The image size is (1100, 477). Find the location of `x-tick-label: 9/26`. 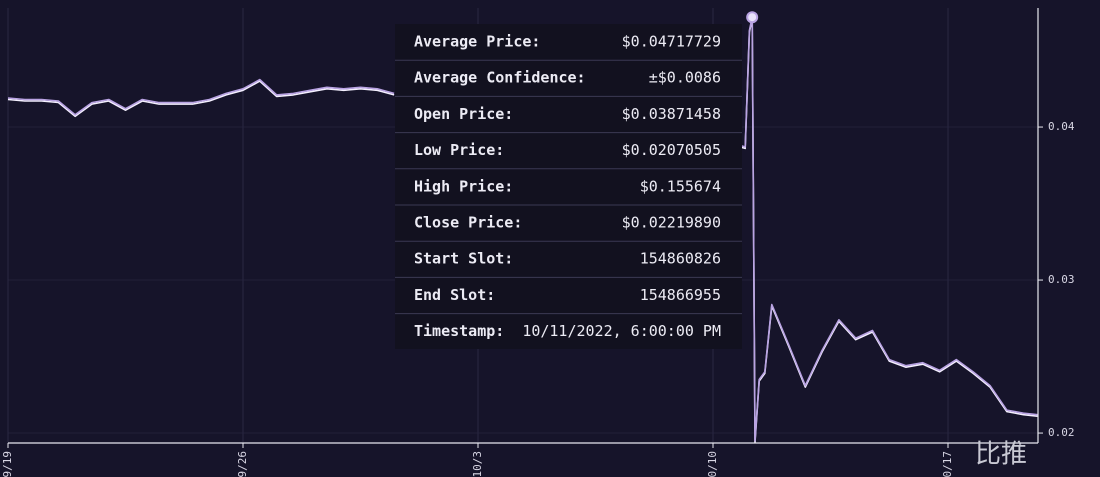

x-tick-label: 9/26 is located at coordinates (242, 464).